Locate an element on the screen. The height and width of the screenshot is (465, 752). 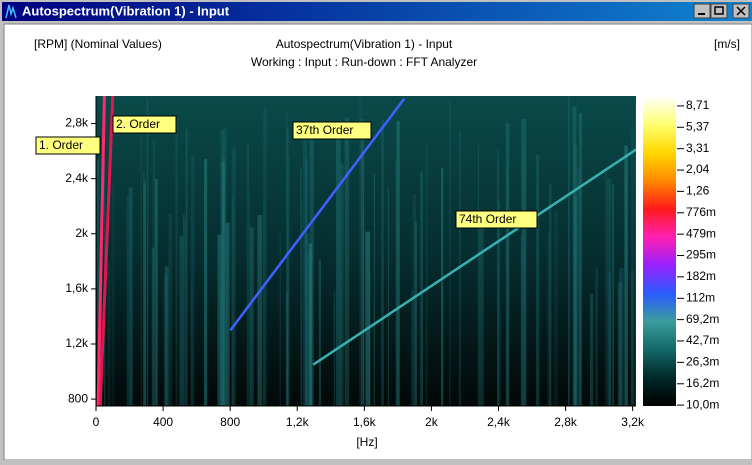
colorbar-tick-label: 295m is located at coordinates (701, 255).